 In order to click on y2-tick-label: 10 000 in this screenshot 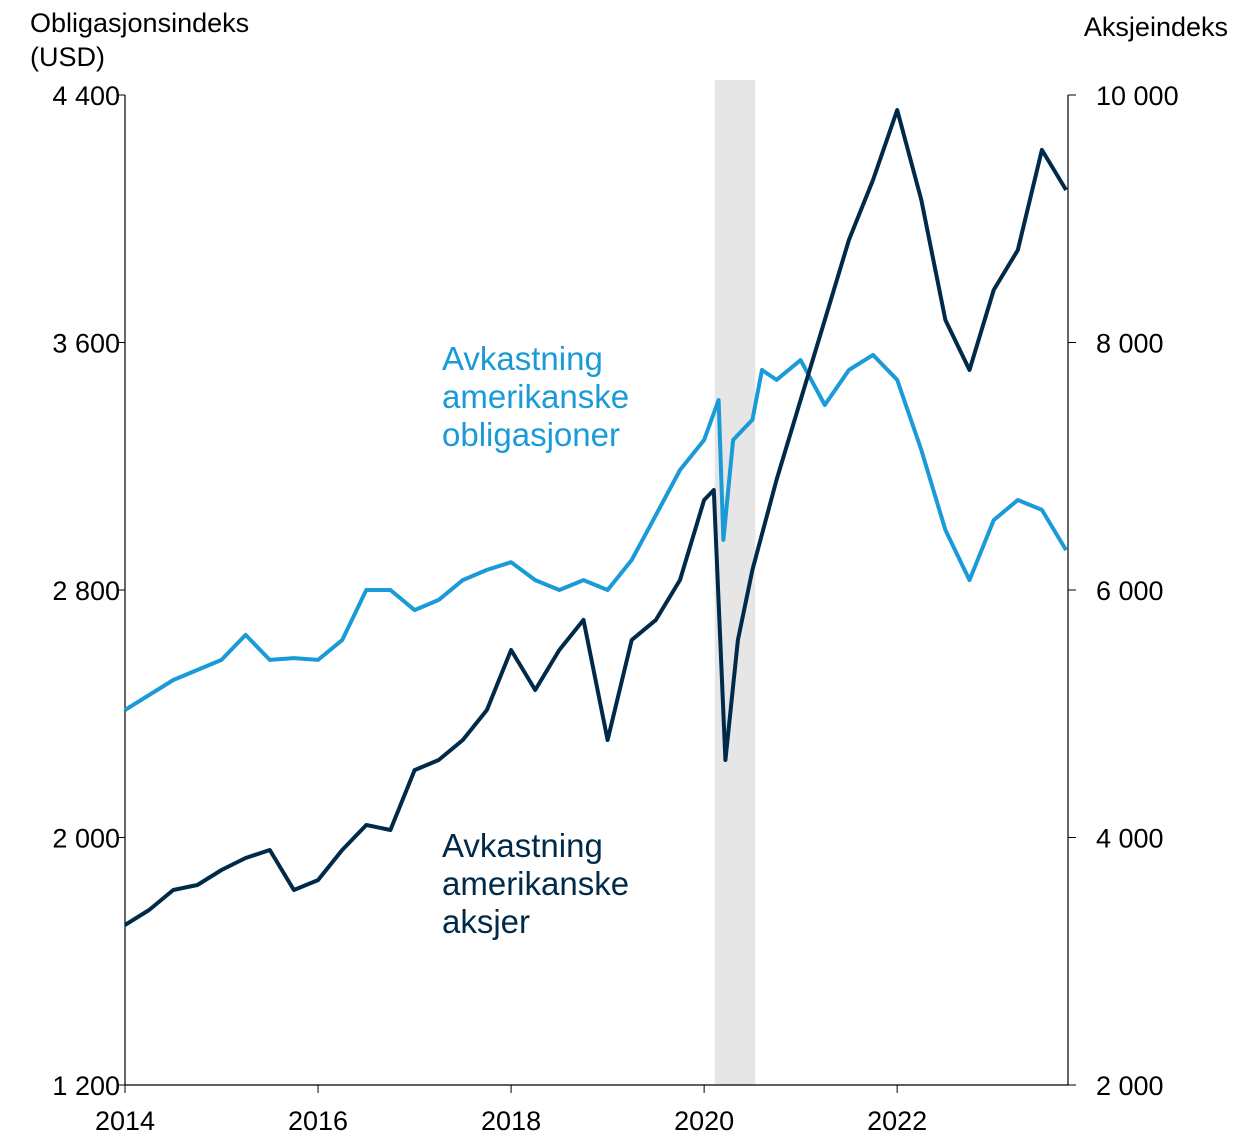, I will do `click(1137, 96)`.